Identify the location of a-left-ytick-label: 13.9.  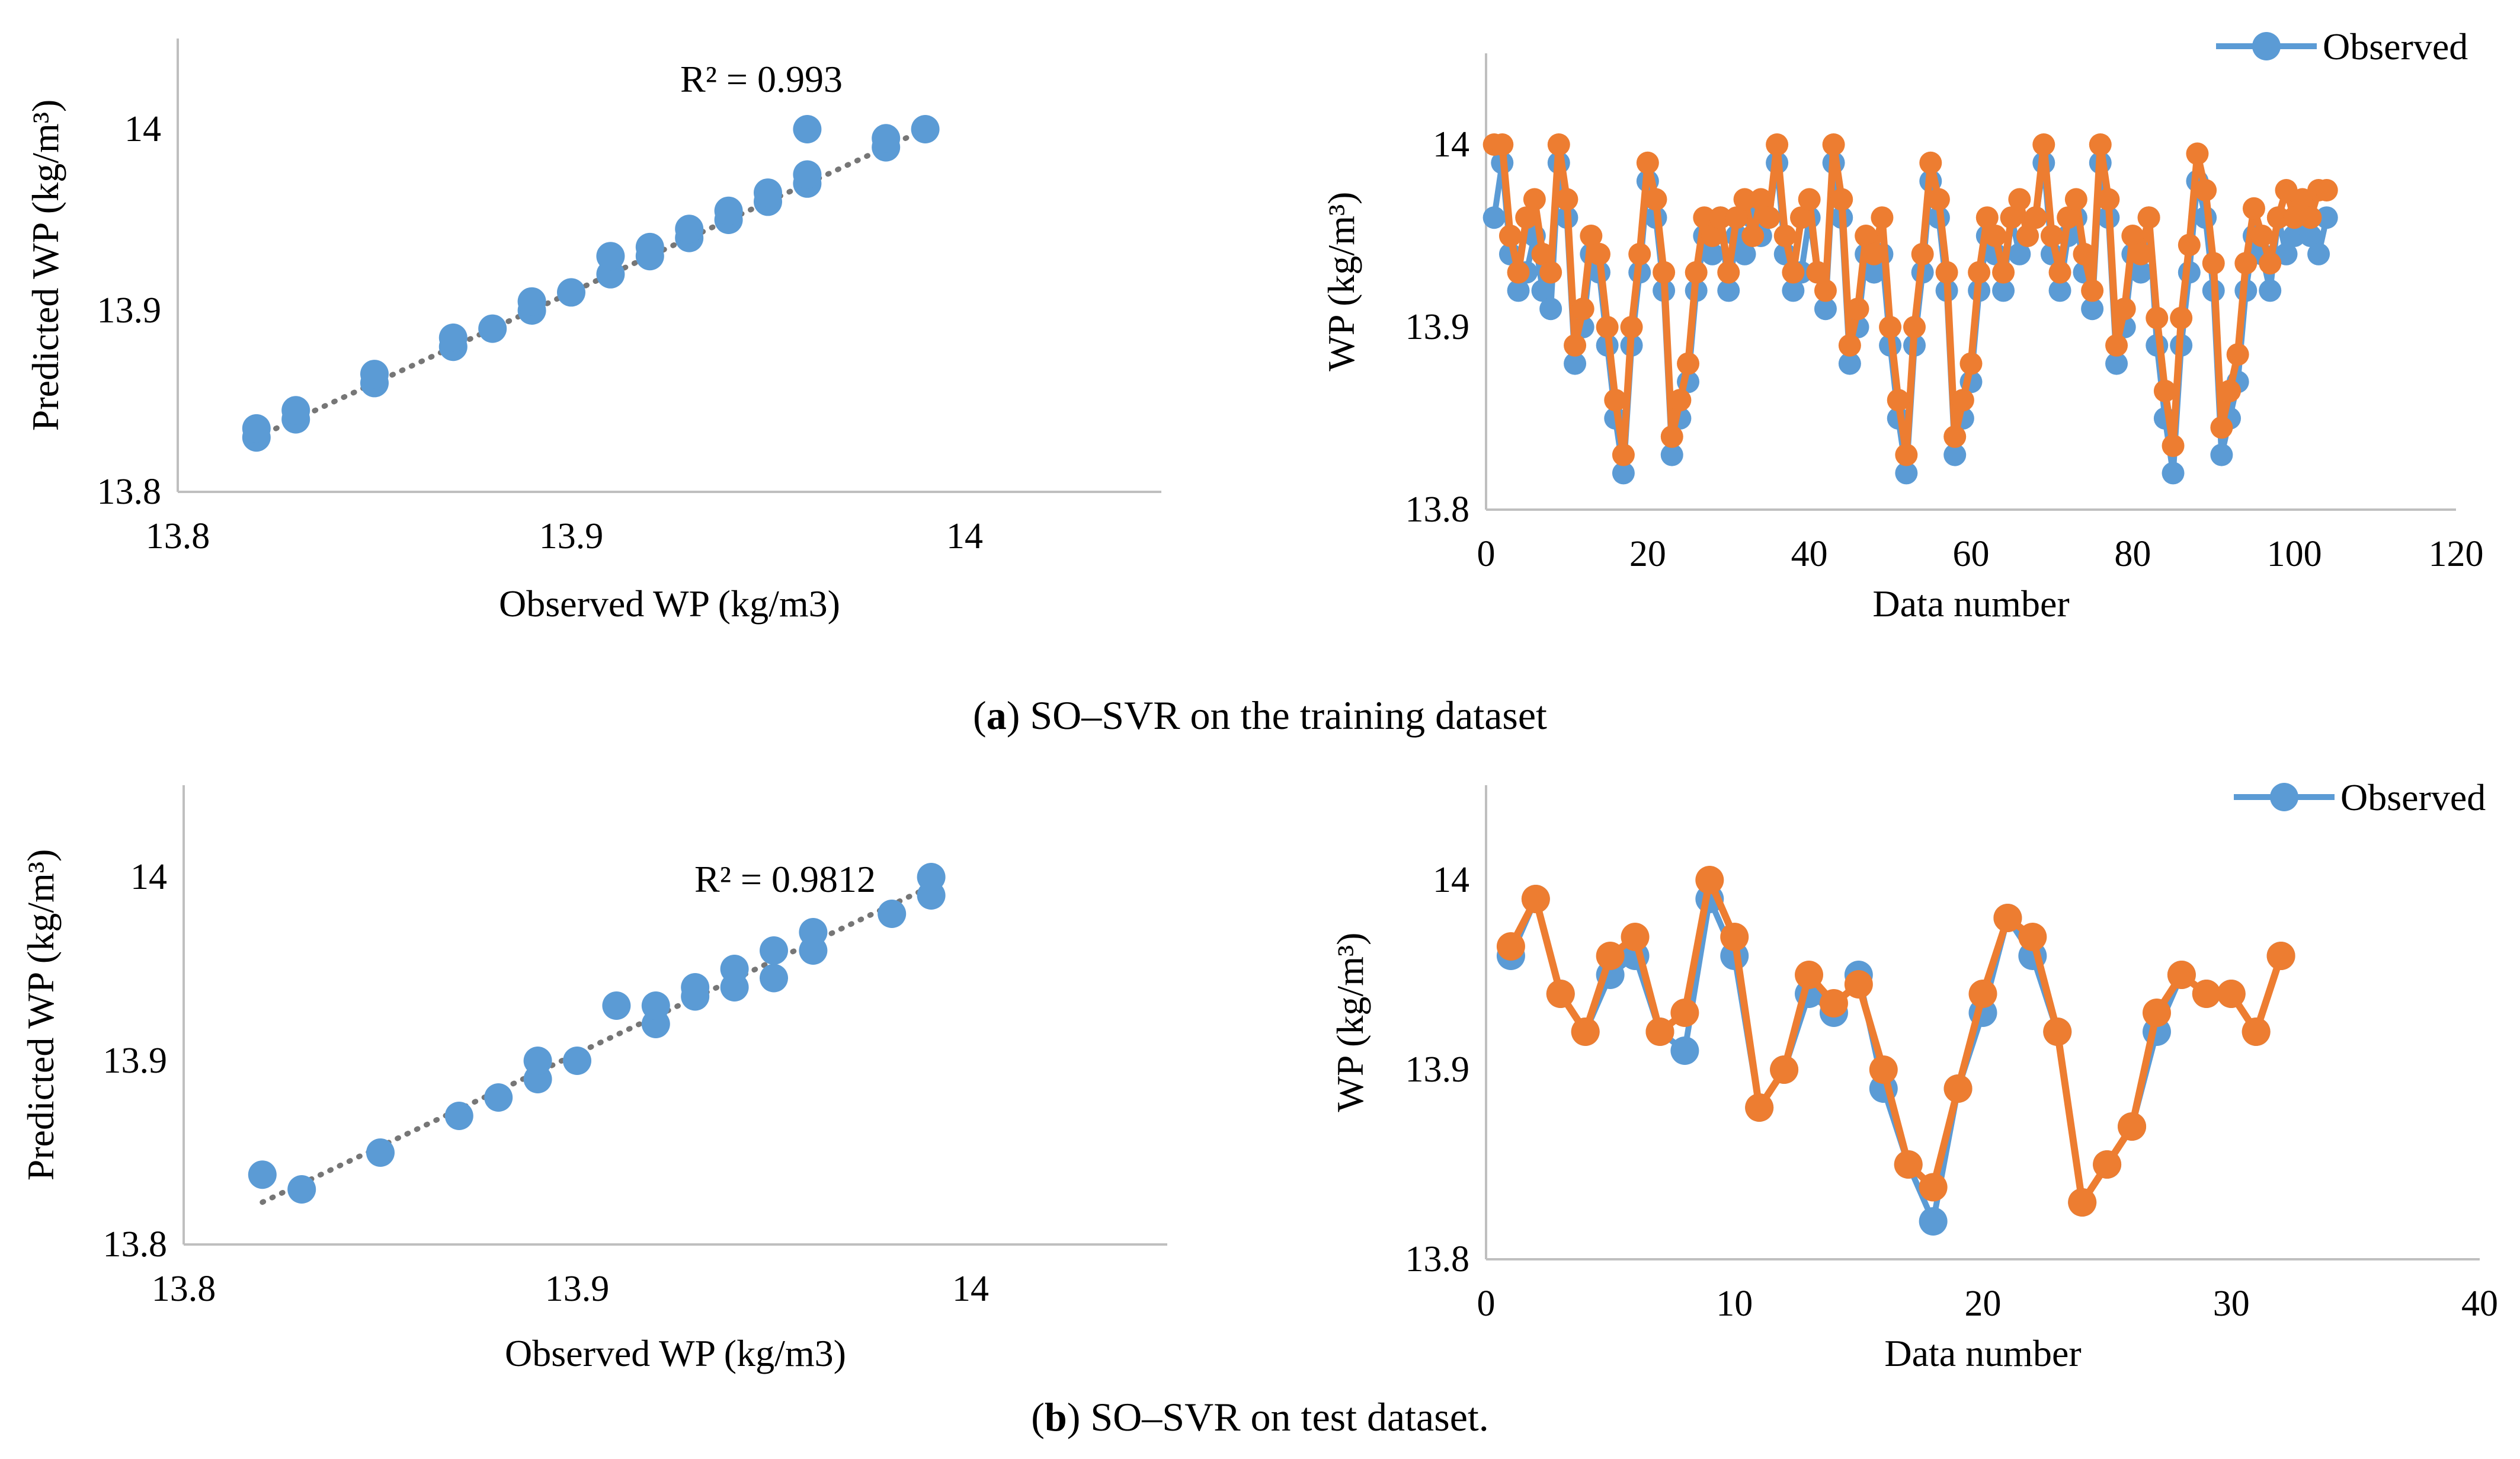
(129, 310).